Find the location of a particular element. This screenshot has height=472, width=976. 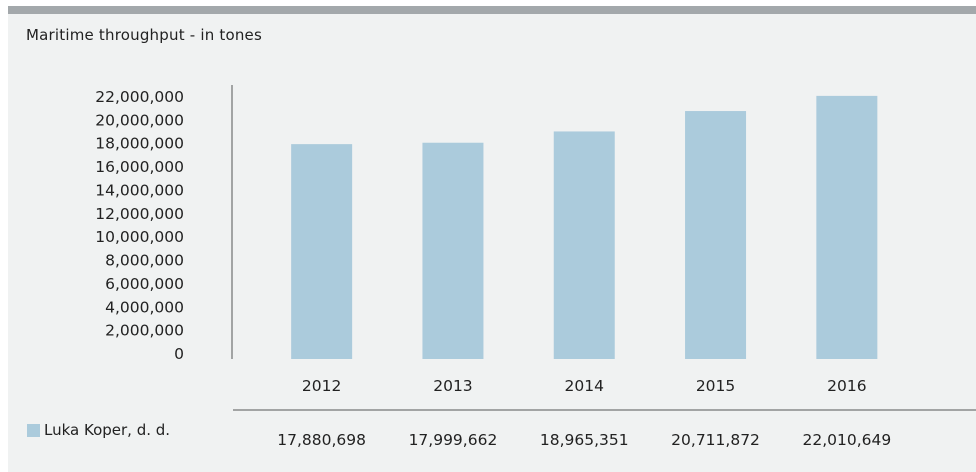

bar-2014 is located at coordinates (584, 245).